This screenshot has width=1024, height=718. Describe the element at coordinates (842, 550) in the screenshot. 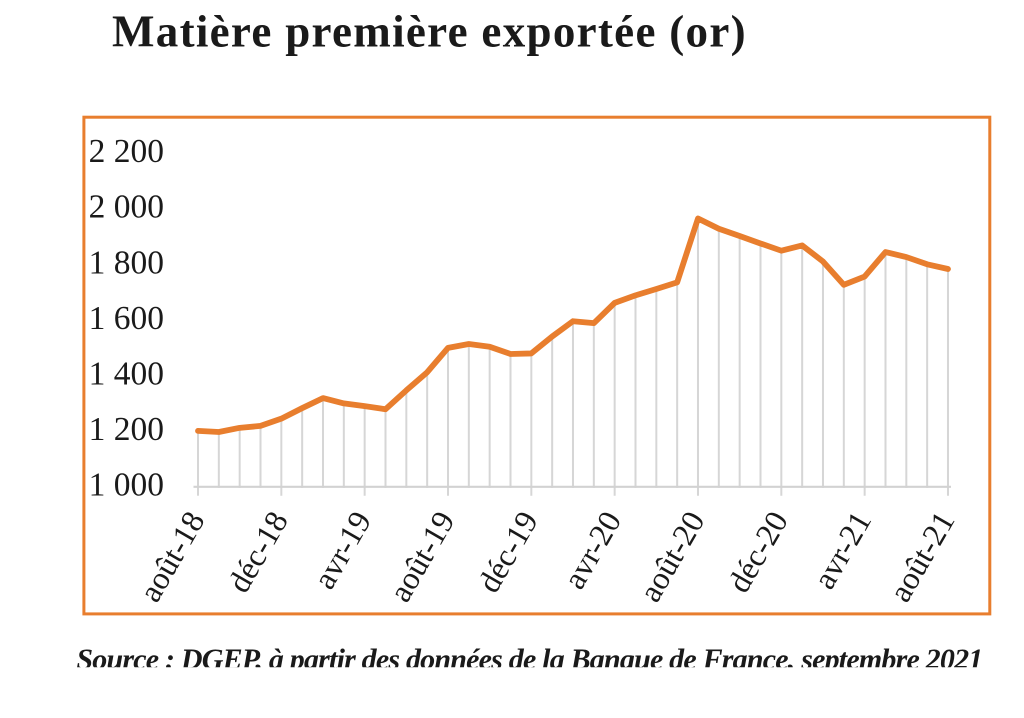

I see `svg-text: avr-21` at that location.